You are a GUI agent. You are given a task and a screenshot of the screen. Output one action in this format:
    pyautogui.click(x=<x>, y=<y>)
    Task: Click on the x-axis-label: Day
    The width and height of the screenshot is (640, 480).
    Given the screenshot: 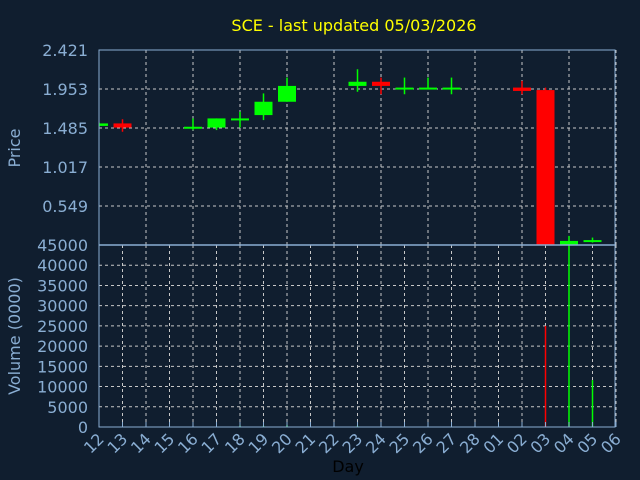 What is the action you would take?
    pyautogui.click(x=348, y=466)
    